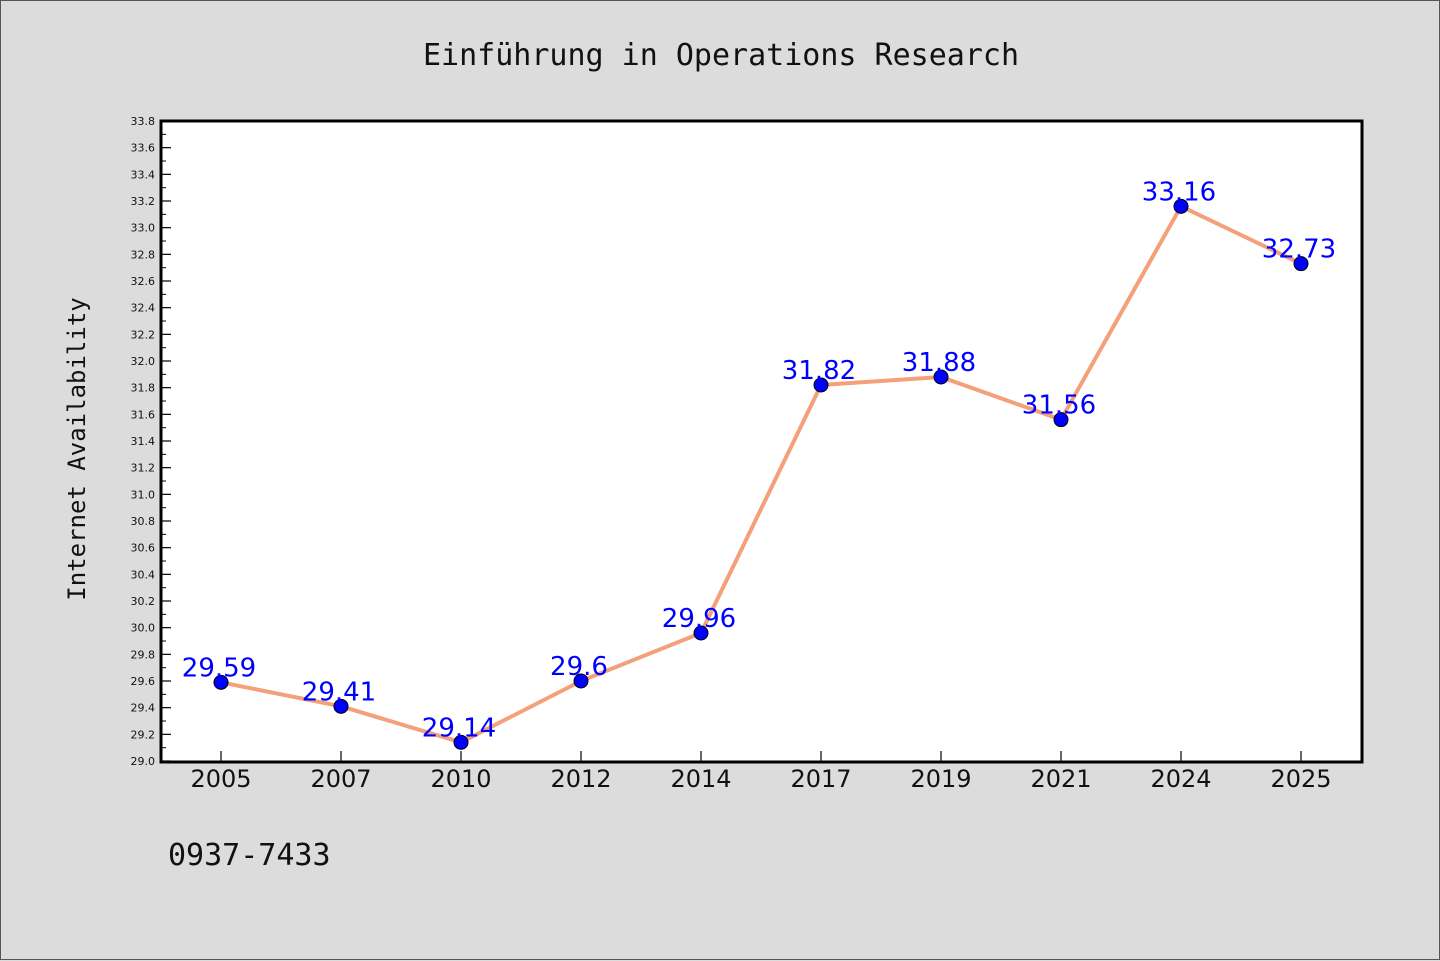 Image resolution: width=1440 pixels, height=961 pixels. What do you see at coordinates (579, 667) in the screenshot?
I see `data-label: 29.6` at bounding box center [579, 667].